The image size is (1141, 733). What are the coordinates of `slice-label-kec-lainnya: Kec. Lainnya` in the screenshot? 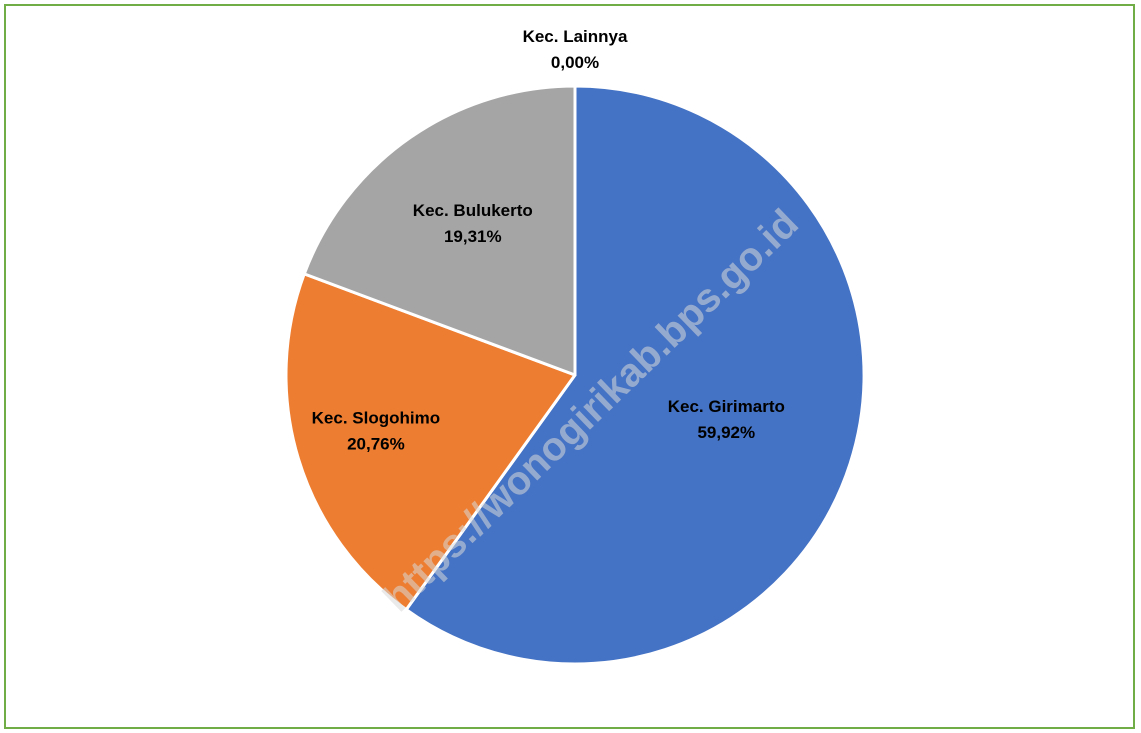 It's located at (575, 36).